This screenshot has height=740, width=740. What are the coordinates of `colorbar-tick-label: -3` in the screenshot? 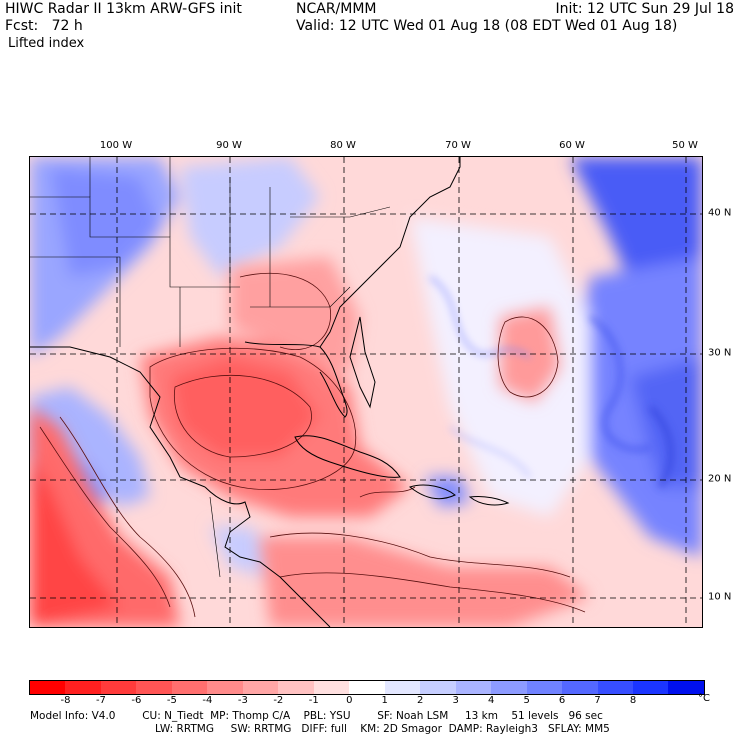 It's located at (242, 700).